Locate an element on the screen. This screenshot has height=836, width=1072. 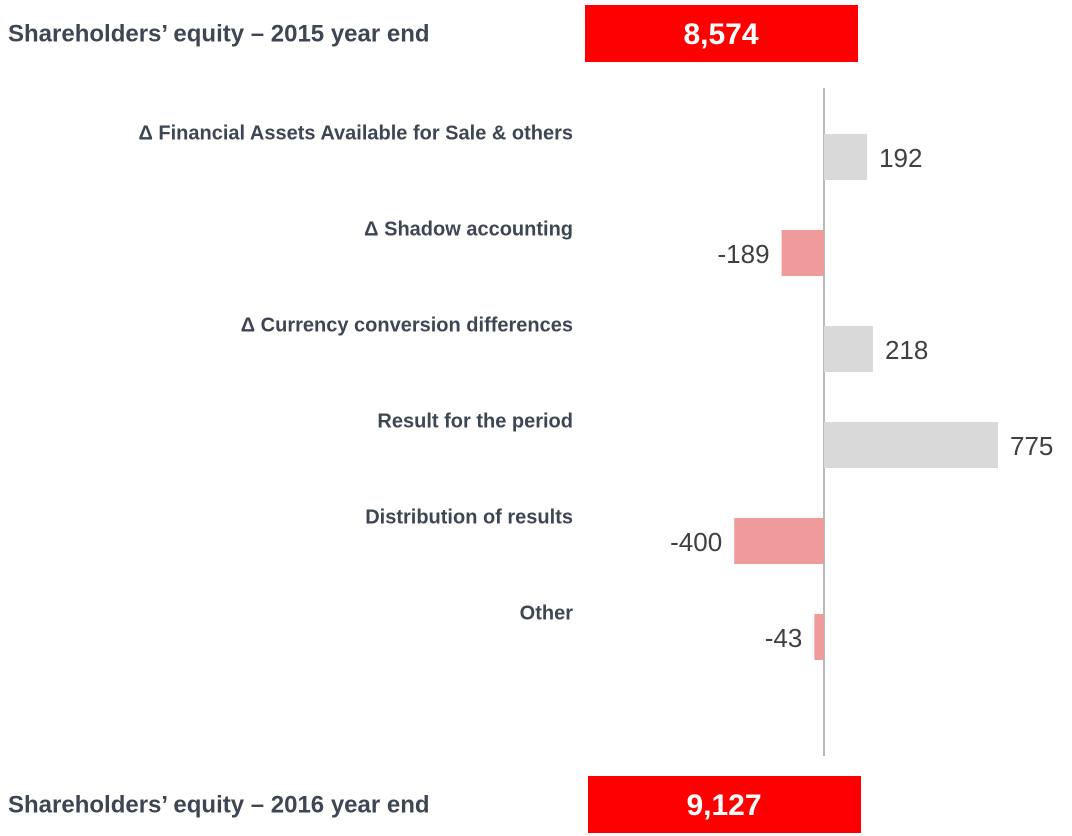
total-value: 8,574 is located at coordinates (720, 34).